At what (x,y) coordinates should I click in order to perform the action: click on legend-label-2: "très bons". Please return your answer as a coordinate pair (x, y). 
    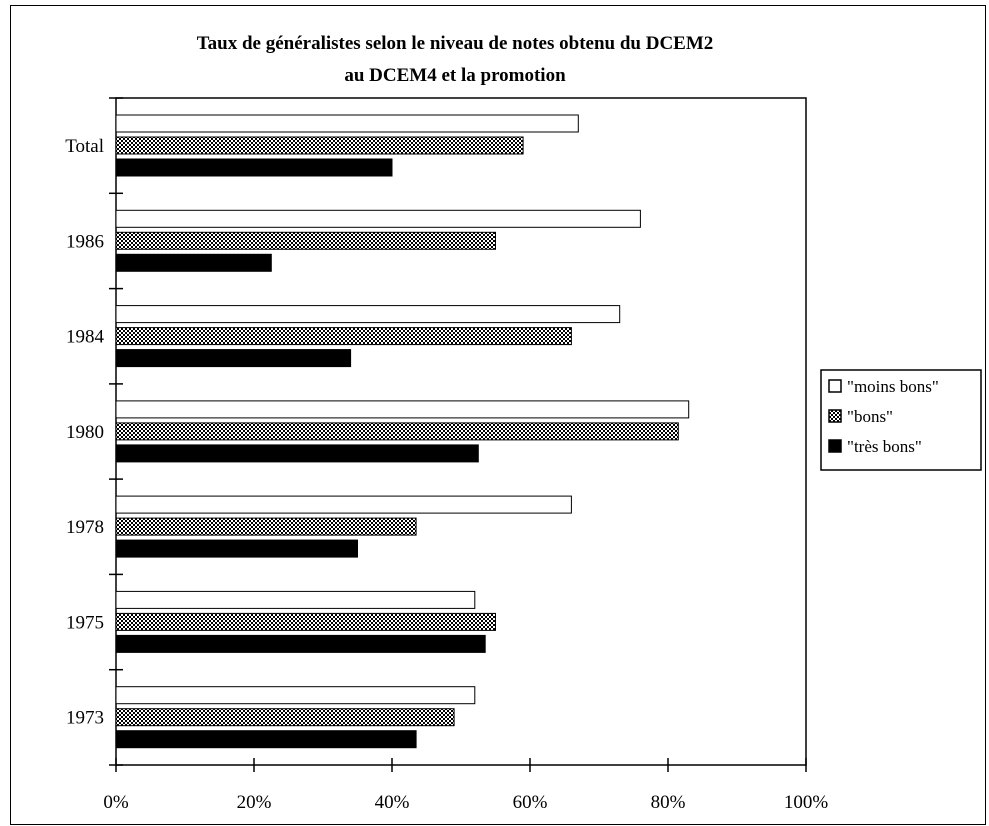
    Looking at the image, I should click on (884, 446).